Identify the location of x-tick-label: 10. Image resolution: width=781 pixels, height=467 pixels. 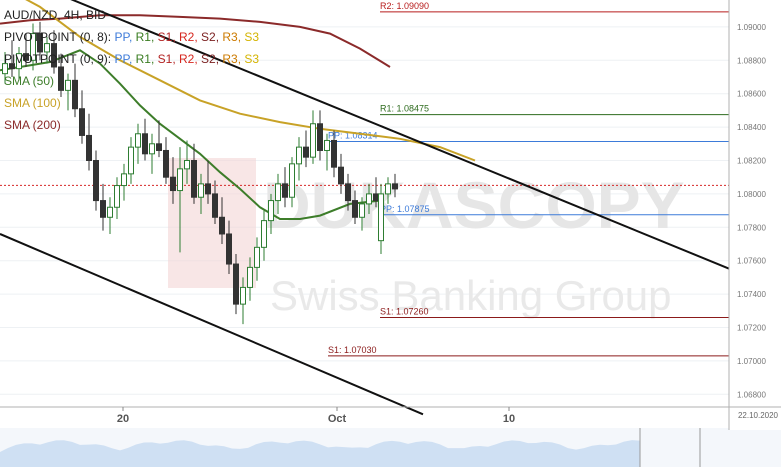
(509, 419).